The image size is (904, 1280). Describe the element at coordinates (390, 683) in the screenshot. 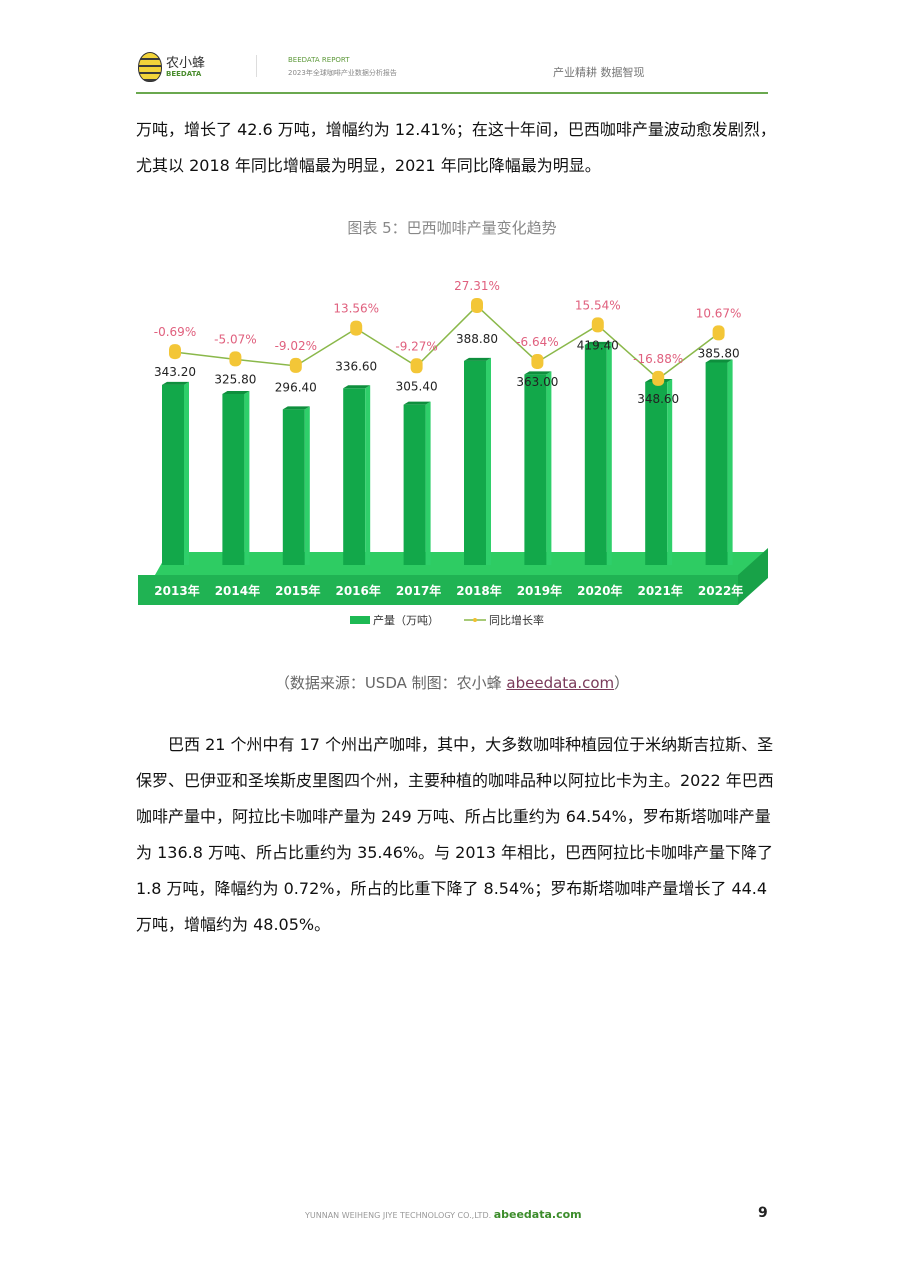

I see `source-text: （数据来源：USDA 制图：农小蜂` at that location.